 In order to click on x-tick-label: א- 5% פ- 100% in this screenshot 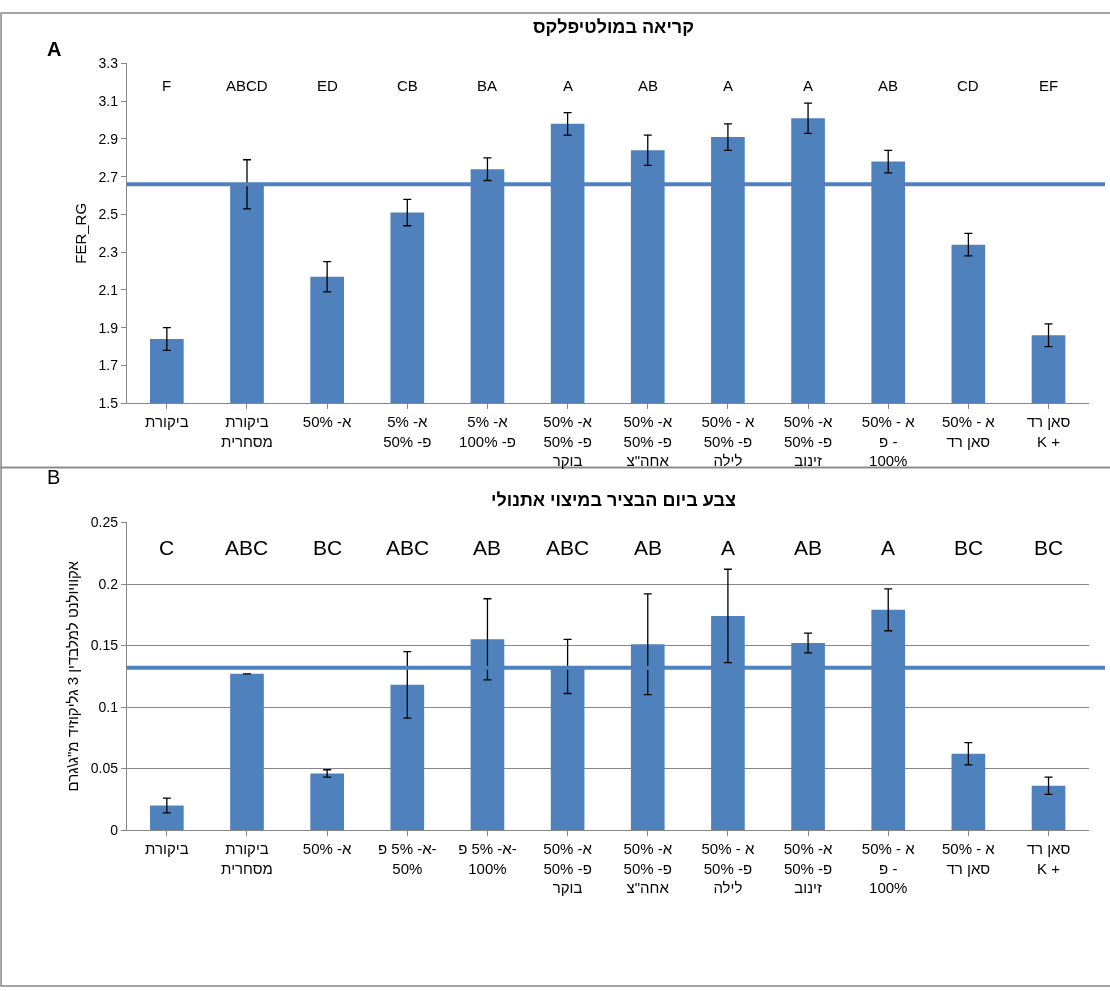, I will do `click(487, 431)`.